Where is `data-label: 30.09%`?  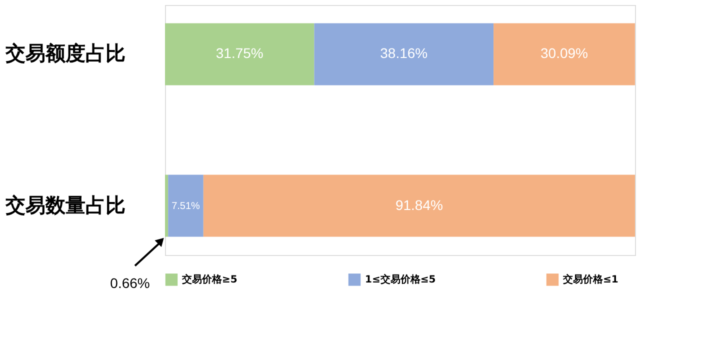
data-label: 30.09% is located at coordinates (564, 53).